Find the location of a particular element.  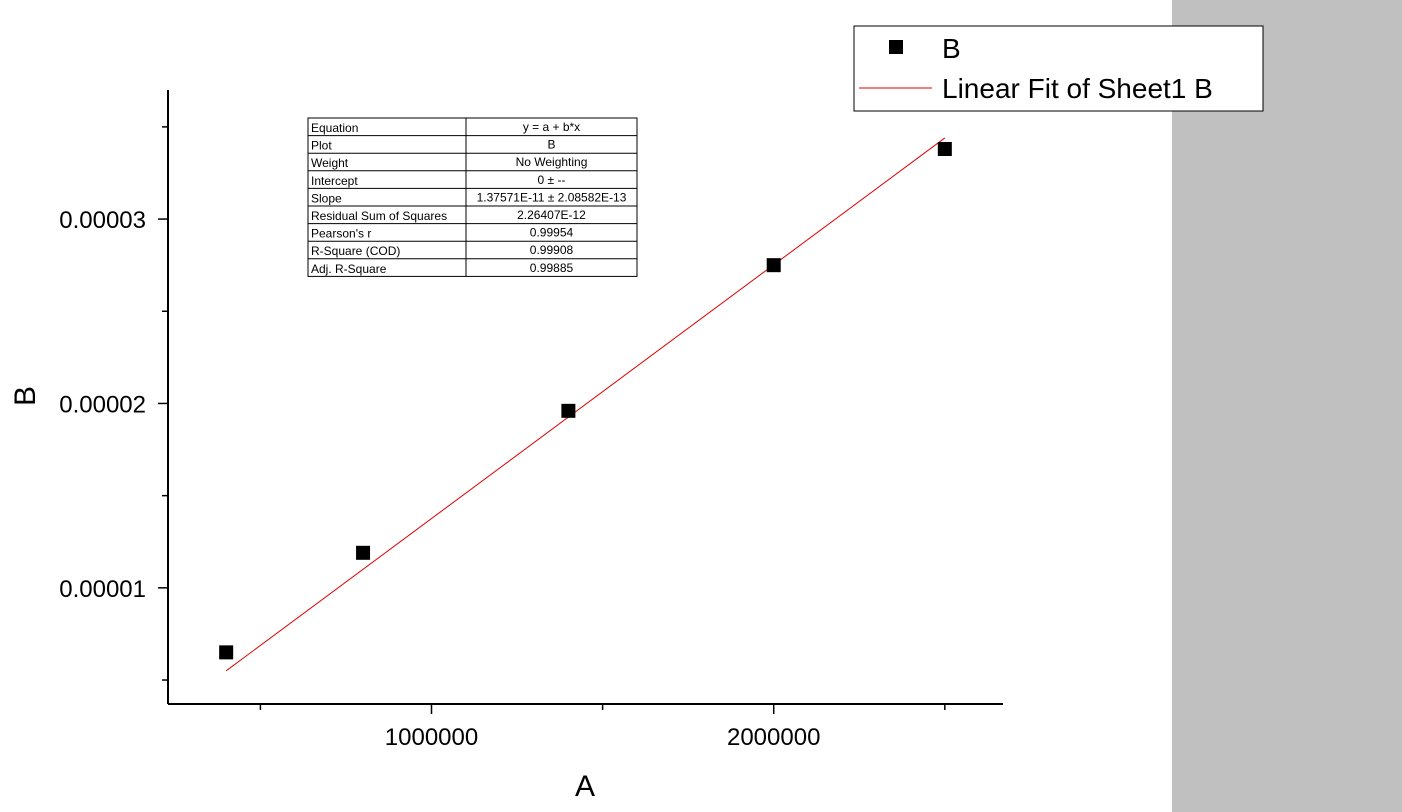

stats-label: R-Square (COD) is located at coordinates (355, 251).